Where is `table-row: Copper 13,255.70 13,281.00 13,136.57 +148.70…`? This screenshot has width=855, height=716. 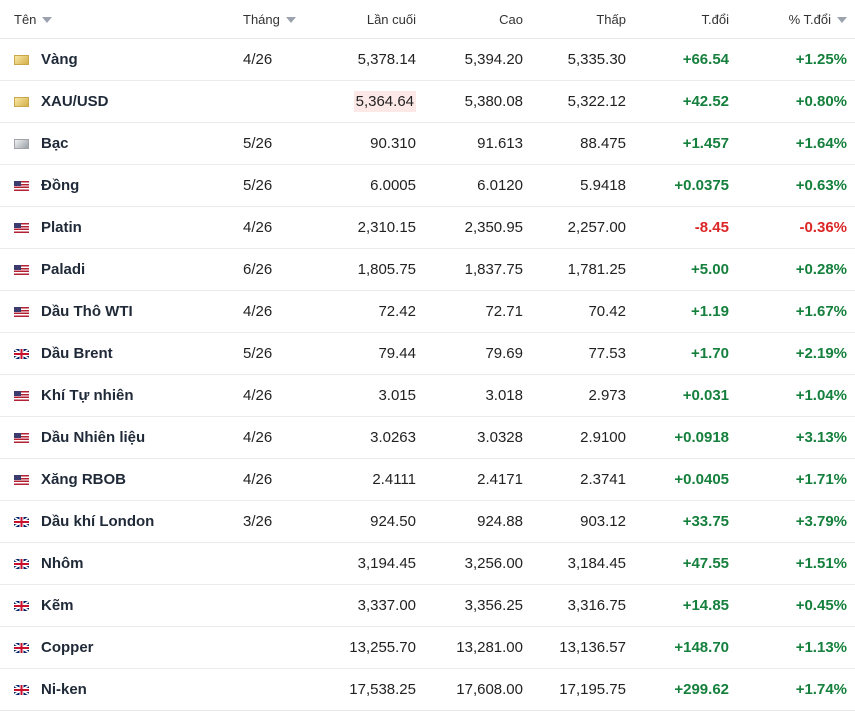 table-row: Copper 13,255.70 13,281.00 13,136.57 +148.70… is located at coordinates (427, 647).